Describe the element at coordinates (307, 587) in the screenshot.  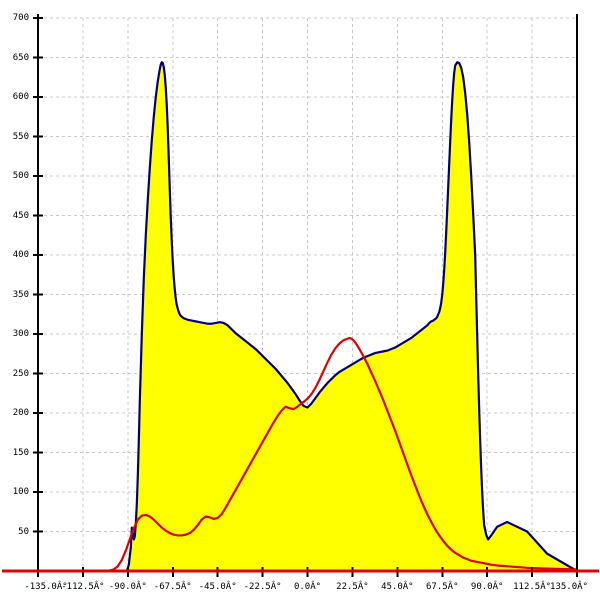
I see `x-axis-tick-label: 0.0Â°` at that location.